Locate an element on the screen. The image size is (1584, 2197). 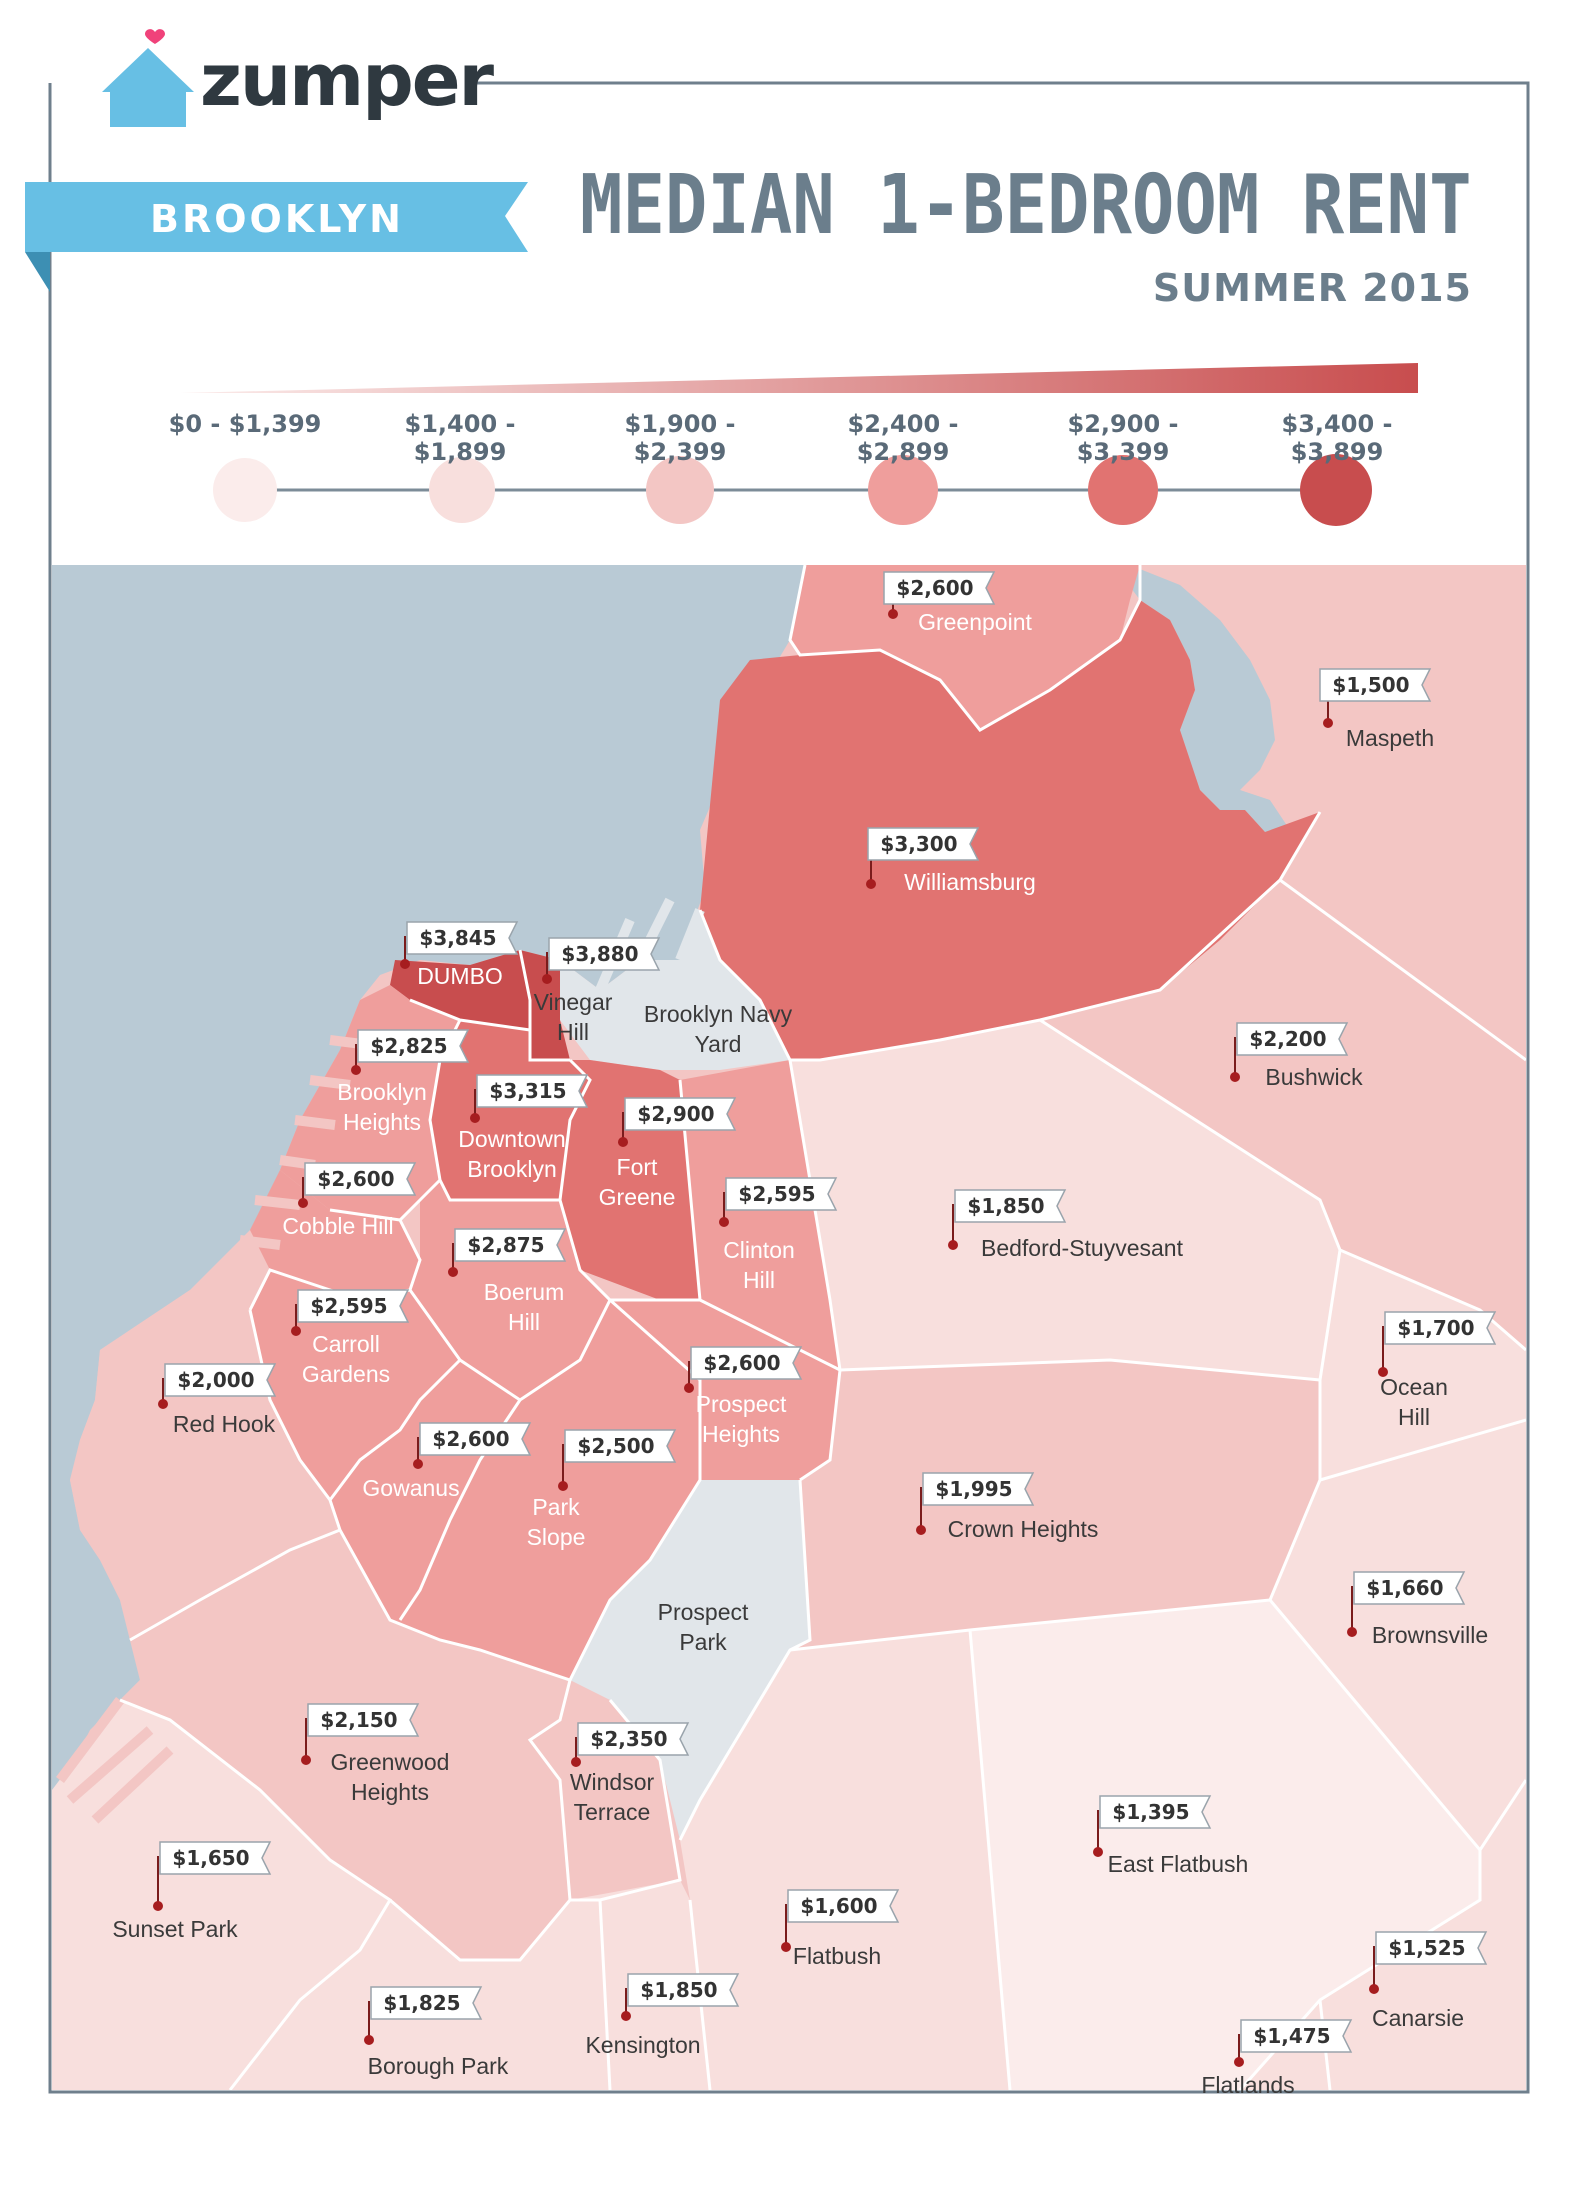
price-label: $2,825 is located at coordinates (408, 1046).